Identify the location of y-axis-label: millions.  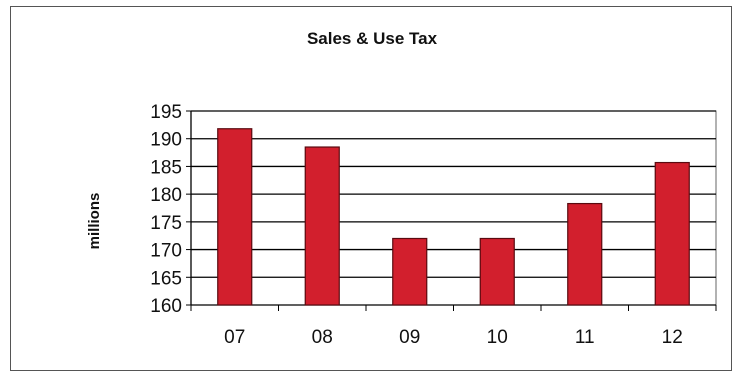
(94, 221).